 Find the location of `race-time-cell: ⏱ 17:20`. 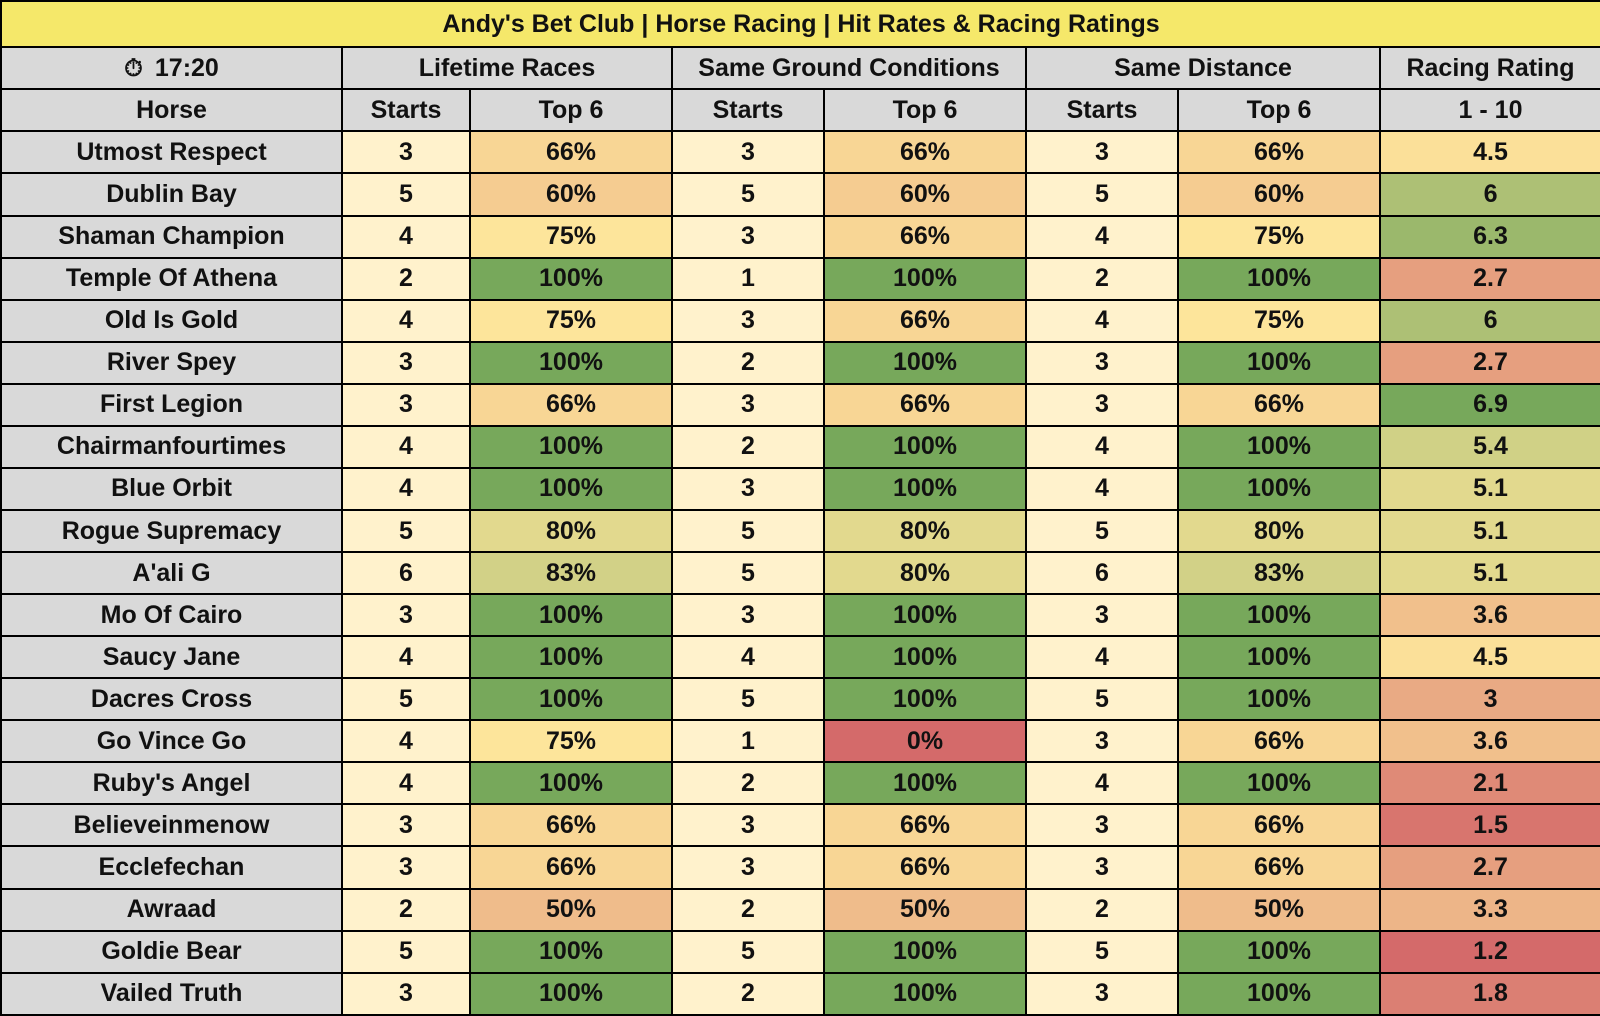

race-time-cell: ⏱ 17:20 is located at coordinates (171, 68).